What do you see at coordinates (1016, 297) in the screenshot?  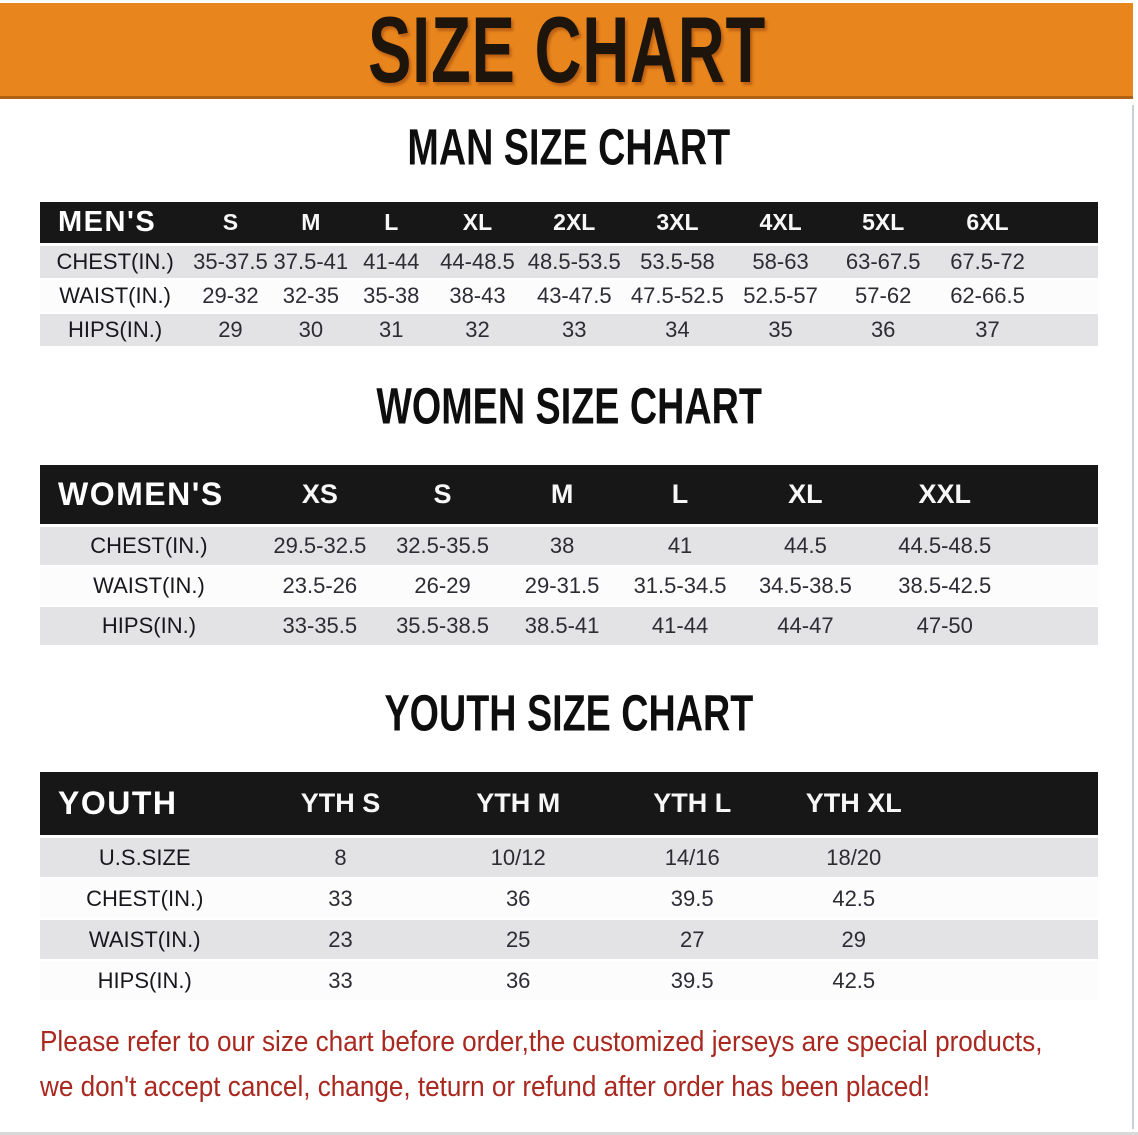 I see `size-value-cell: 62-66.5` at bounding box center [1016, 297].